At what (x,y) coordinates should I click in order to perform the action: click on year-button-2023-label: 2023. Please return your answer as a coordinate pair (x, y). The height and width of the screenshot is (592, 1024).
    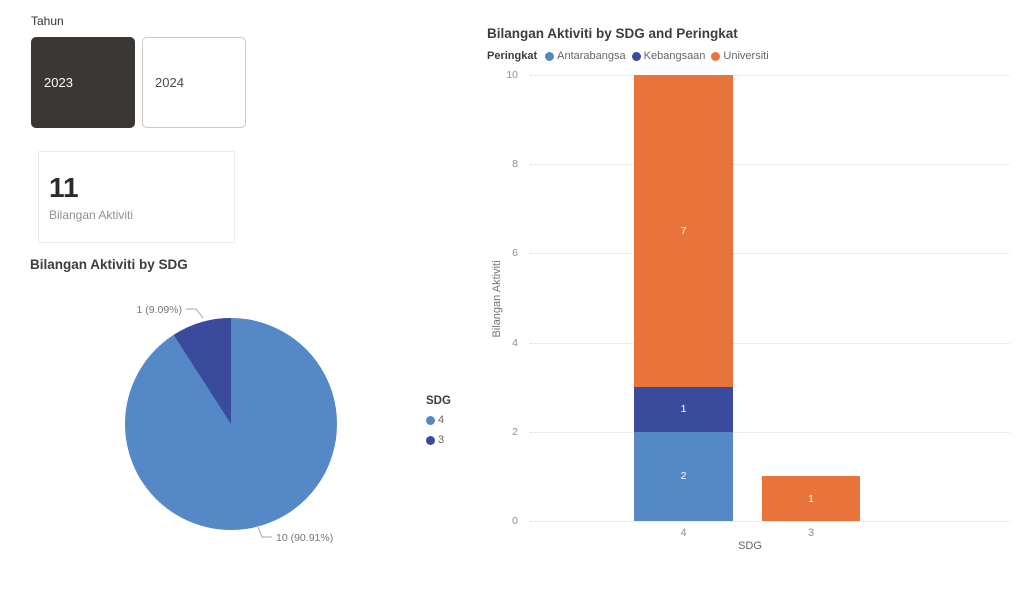
    Looking at the image, I should click on (58, 82).